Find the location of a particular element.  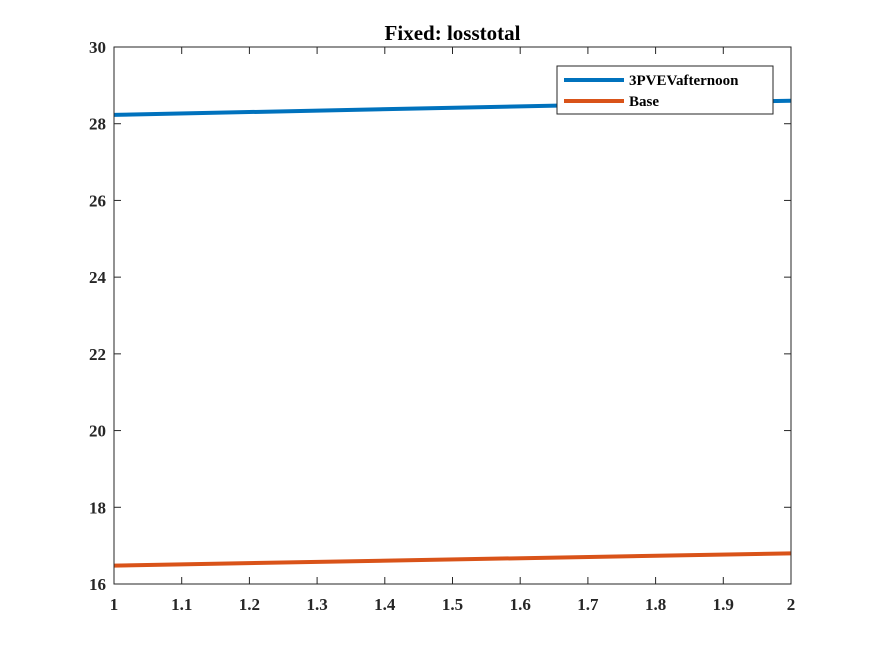

series-line-base is located at coordinates (452, 559).